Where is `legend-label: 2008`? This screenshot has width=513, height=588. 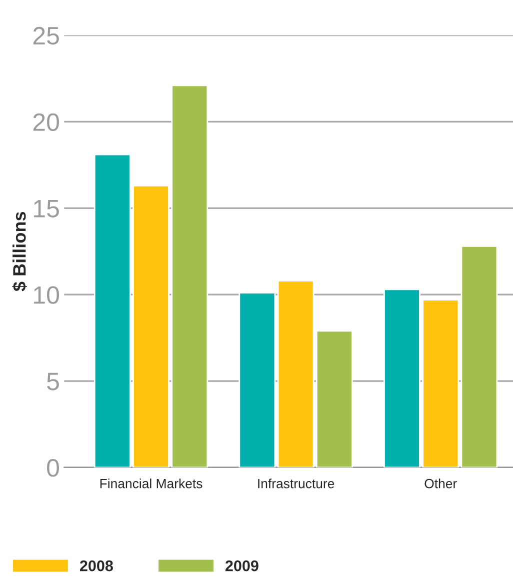 legend-label: 2008 is located at coordinates (96, 566).